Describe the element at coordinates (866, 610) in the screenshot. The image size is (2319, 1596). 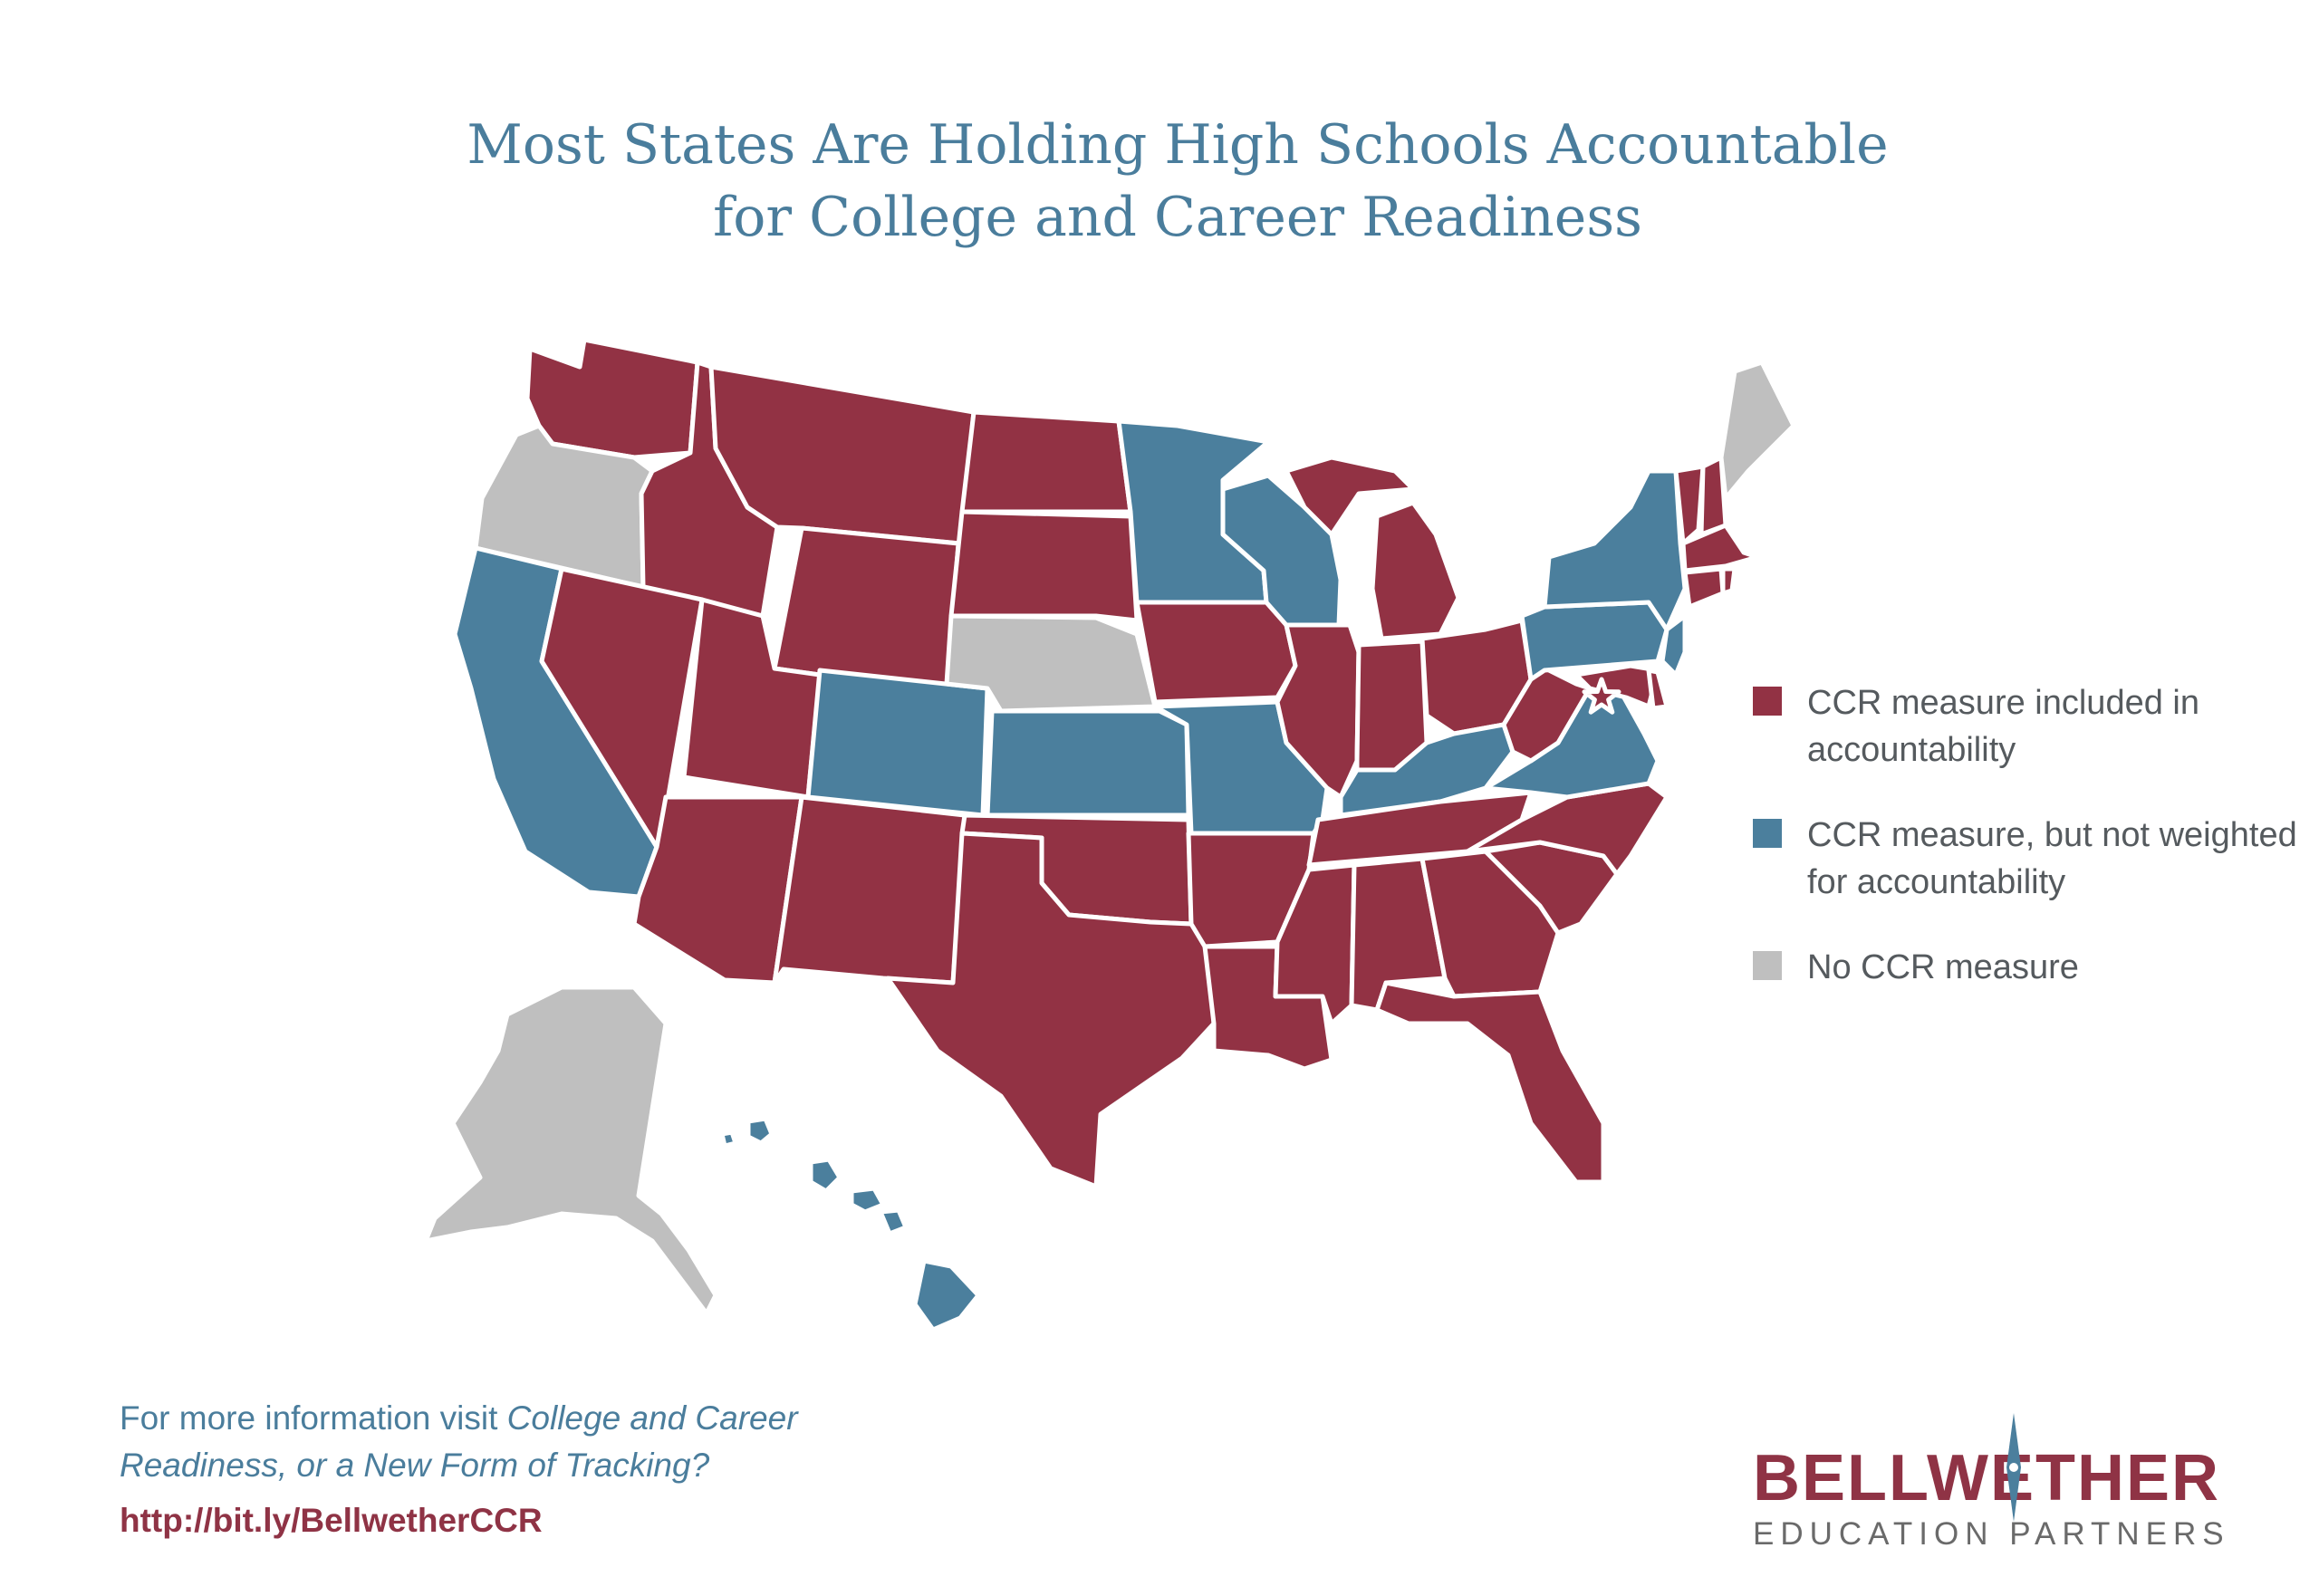
I see `state-wy` at that location.